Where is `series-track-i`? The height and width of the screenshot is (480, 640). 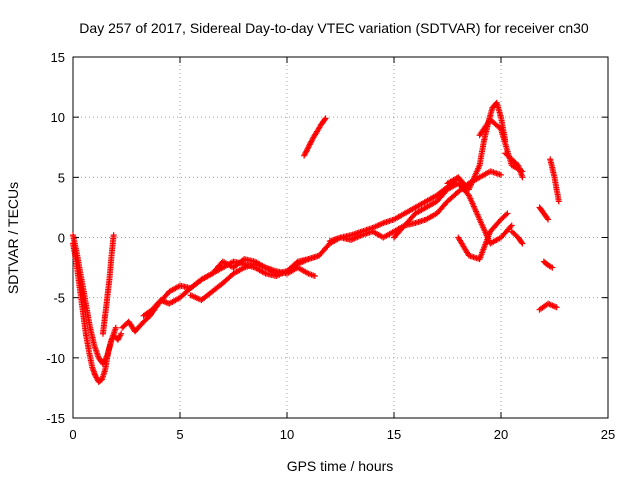
series-track-i is located at coordinates (453, 213).